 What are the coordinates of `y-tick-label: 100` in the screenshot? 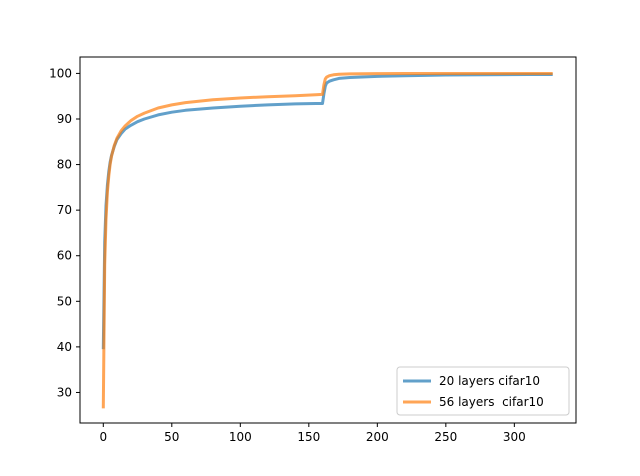 It's located at (60, 73).